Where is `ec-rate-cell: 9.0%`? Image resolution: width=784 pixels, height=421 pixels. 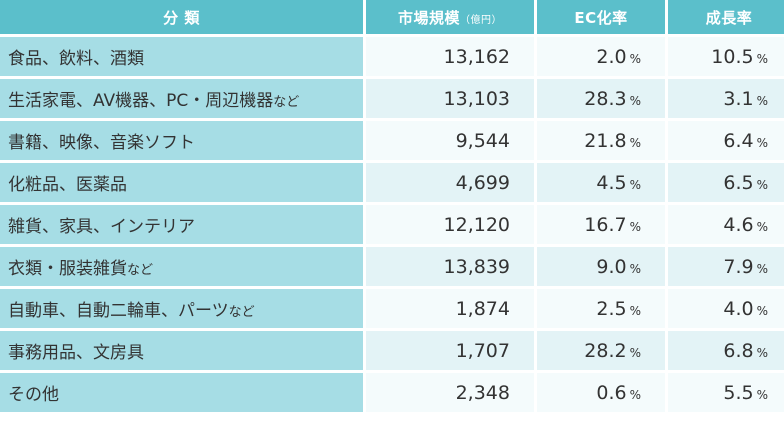
ec-rate-cell: 9.0% is located at coordinates (601, 266).